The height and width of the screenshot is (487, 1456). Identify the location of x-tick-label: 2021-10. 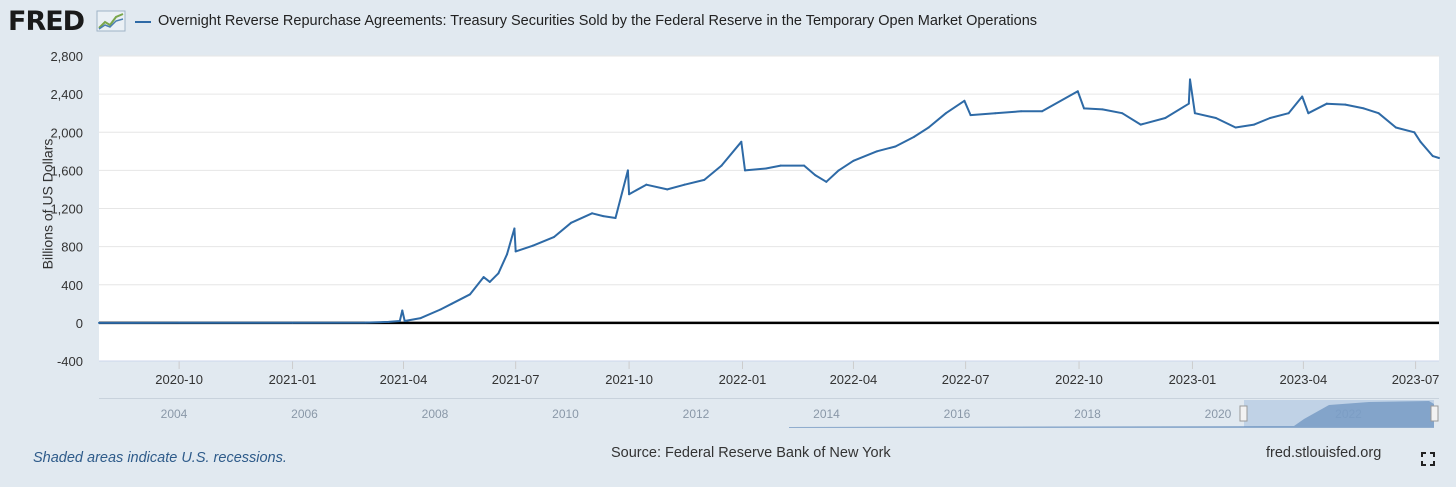
(629, 379).